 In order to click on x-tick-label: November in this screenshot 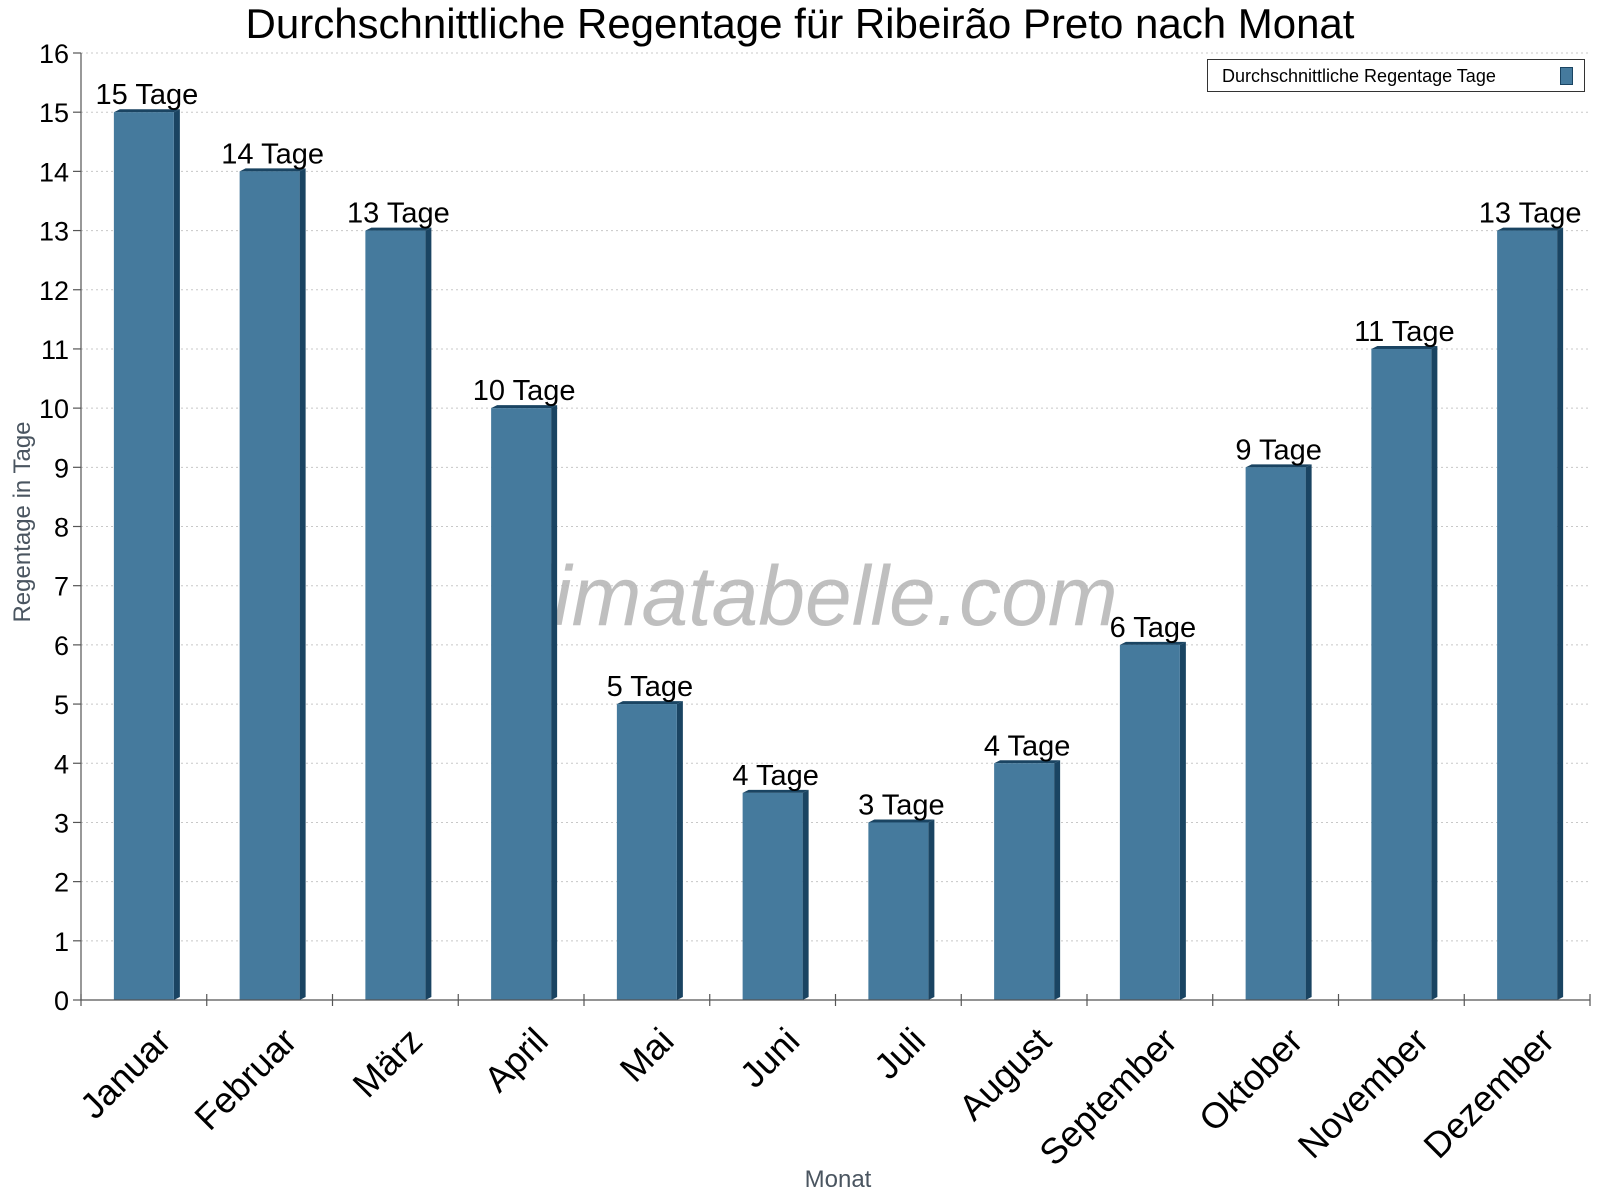, I will do `click(1363, 1093)`.